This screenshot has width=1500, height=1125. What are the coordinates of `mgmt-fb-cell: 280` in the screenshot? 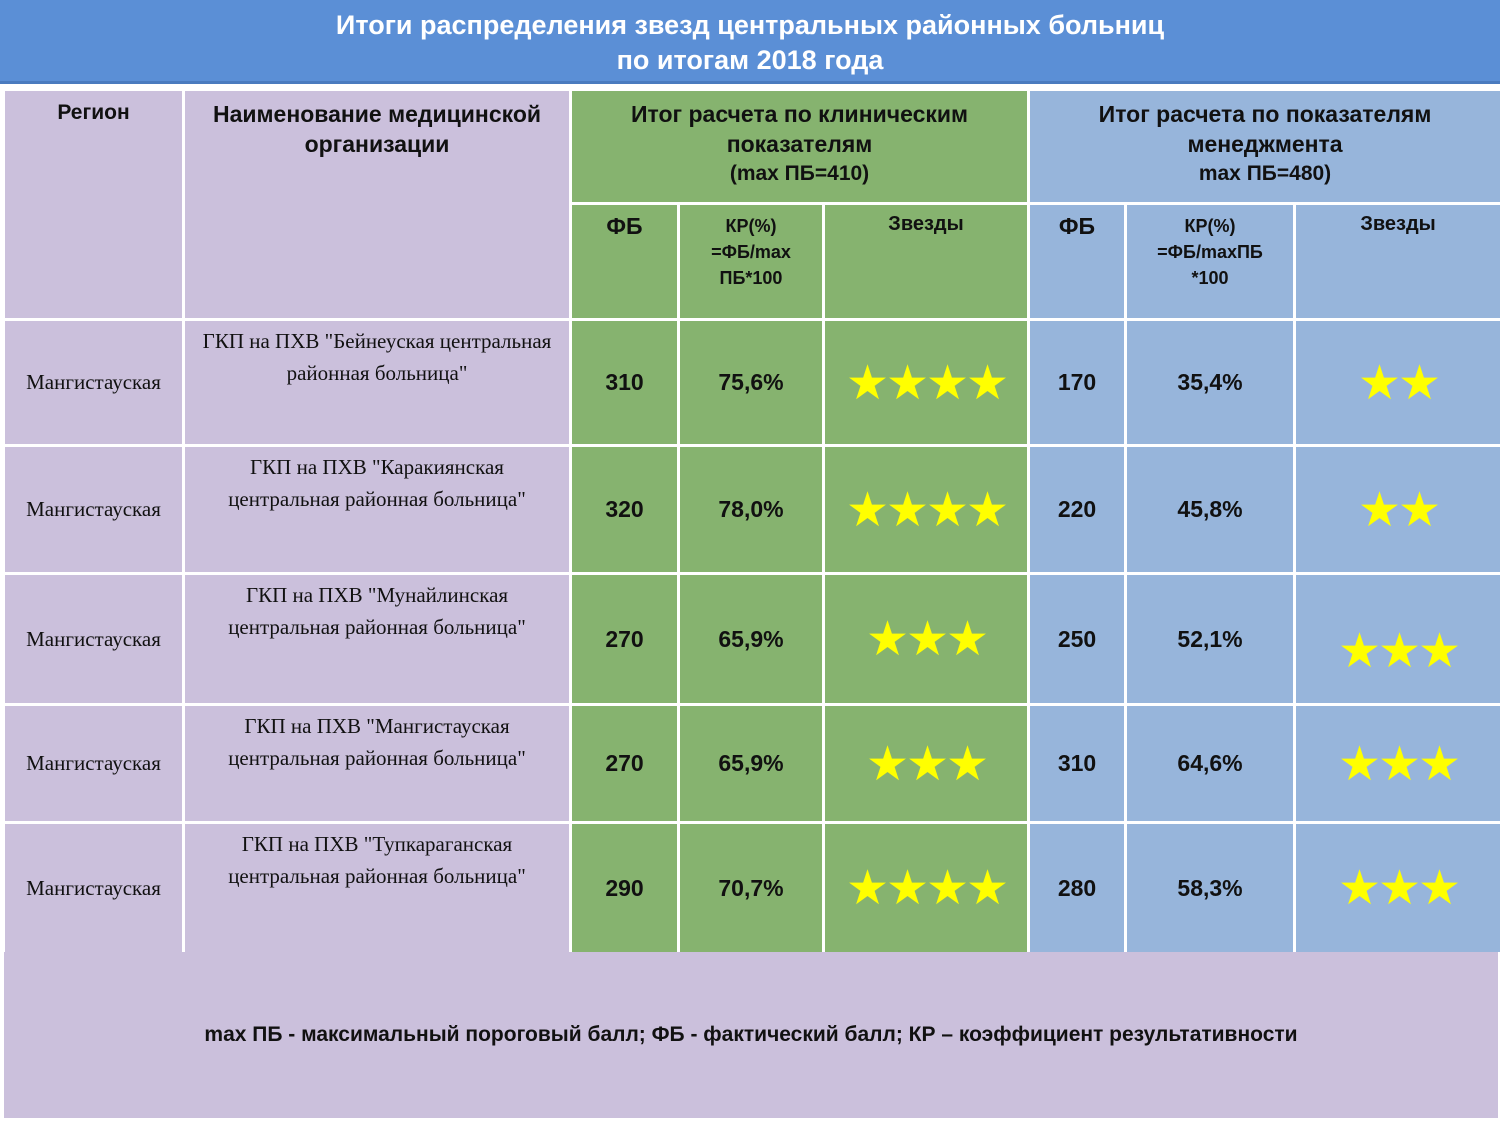 It's located at (1077, 888).